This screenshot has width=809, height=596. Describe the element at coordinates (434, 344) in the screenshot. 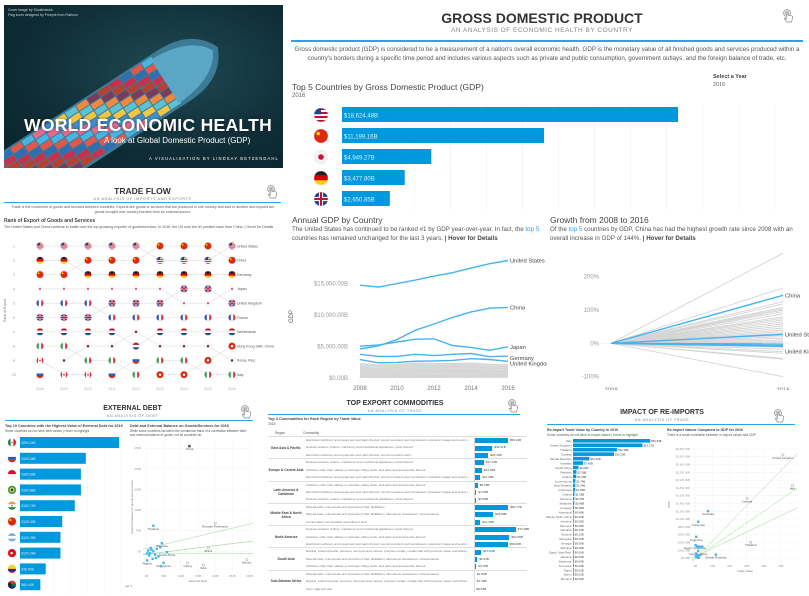

I see `series-line-japan` at that location.